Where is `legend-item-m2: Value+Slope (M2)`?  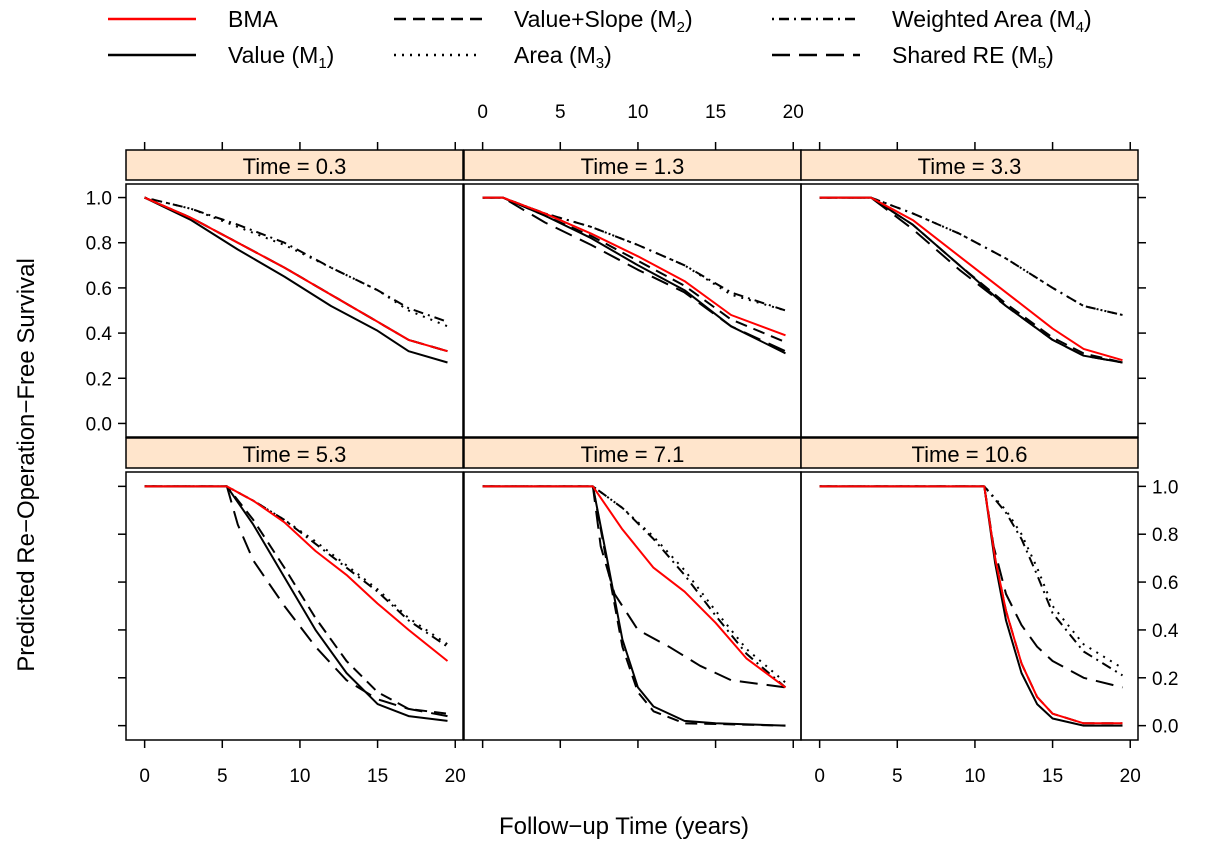 legend-item-m2: Value+Slope (M2) is located at coordinates (543, 21).